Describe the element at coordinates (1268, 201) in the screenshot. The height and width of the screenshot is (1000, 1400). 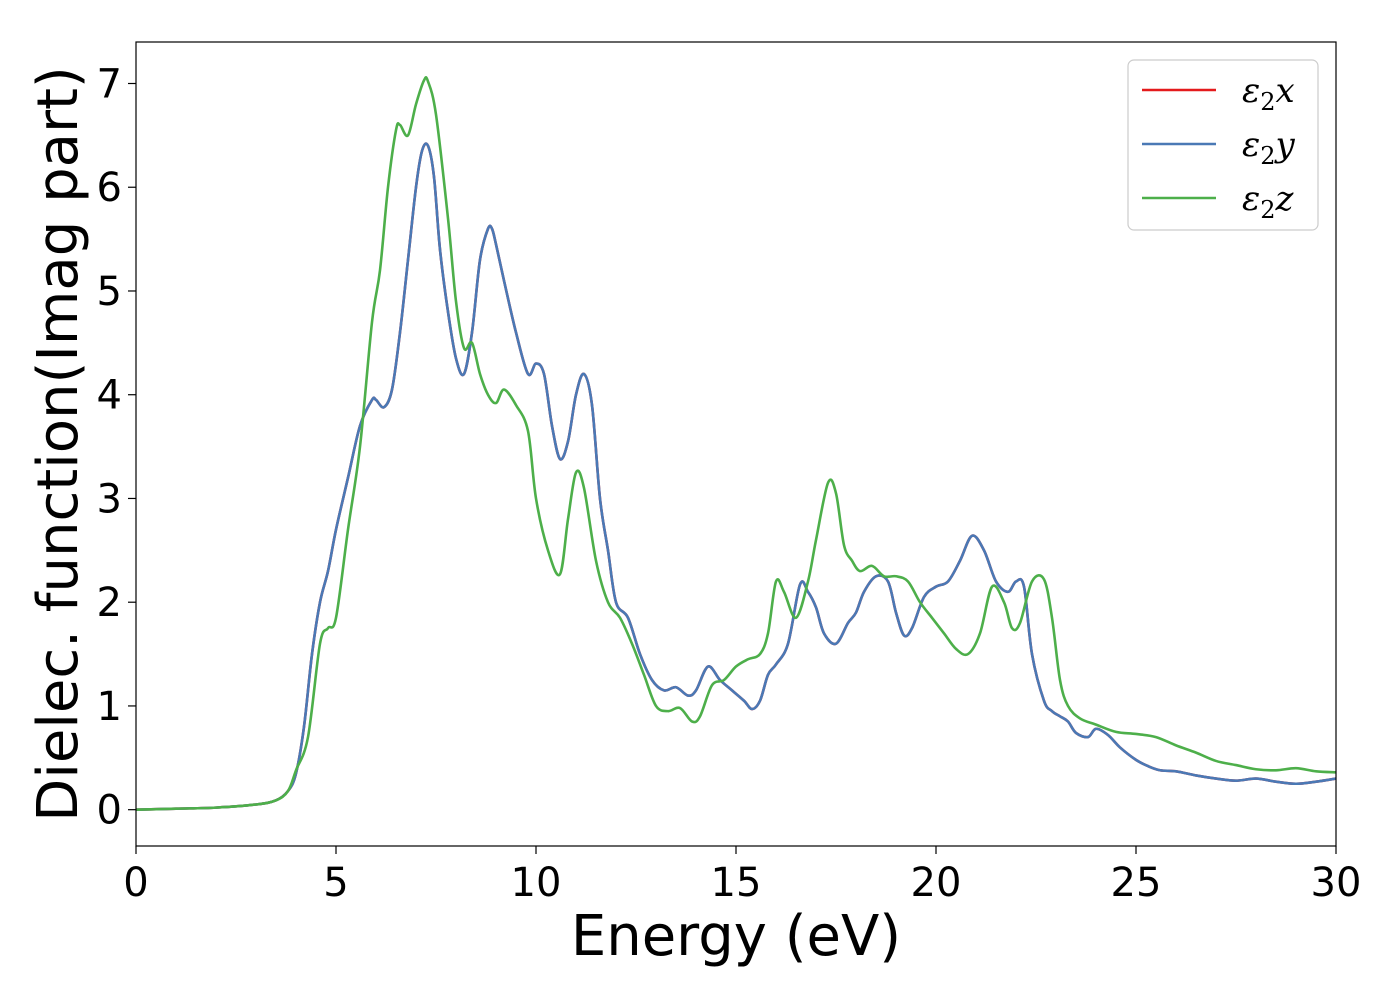
I see `legend-label-z: ε2z` at that location.